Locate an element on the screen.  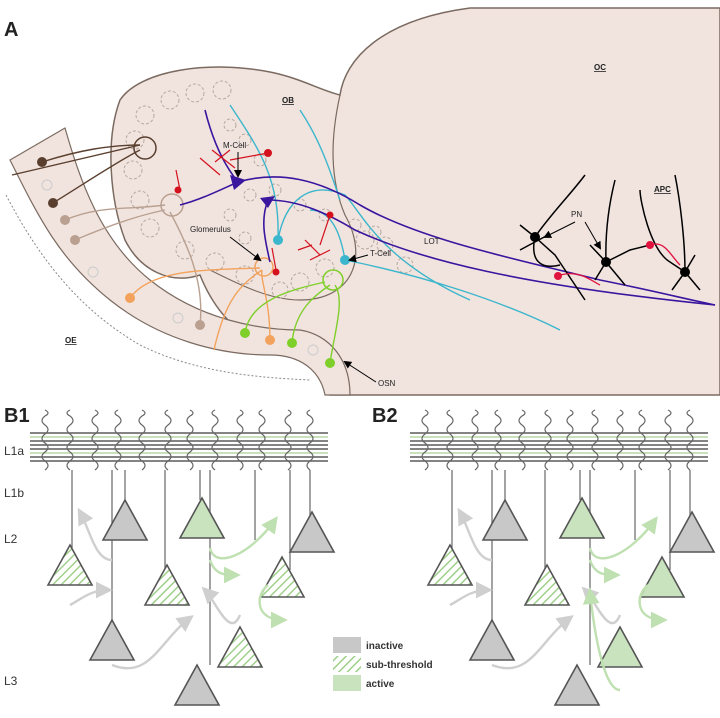
region-apc: APC is located at coordinates (662, 189).